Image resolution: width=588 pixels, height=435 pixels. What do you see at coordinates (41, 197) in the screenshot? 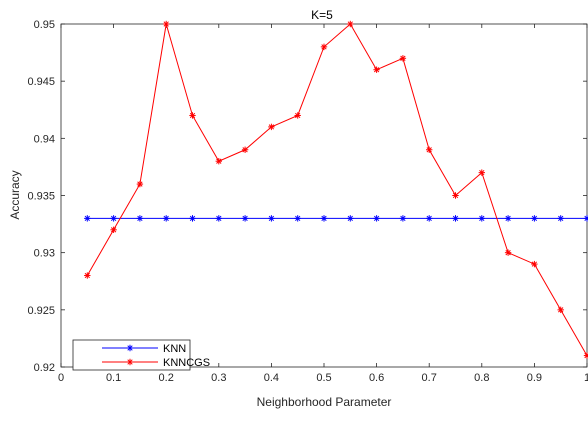
I see `y-tick-label: 0.935` at bounding box center [41, 197].